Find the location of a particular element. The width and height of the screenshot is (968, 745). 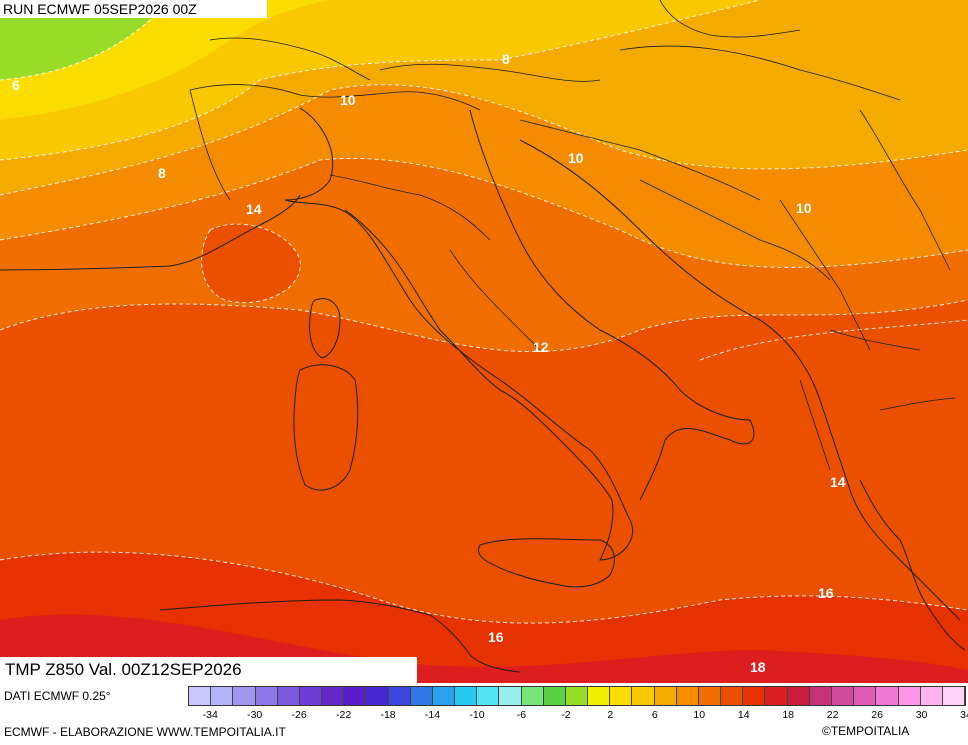

color-scale-tick: -30 is located at coordinates (255, 715).